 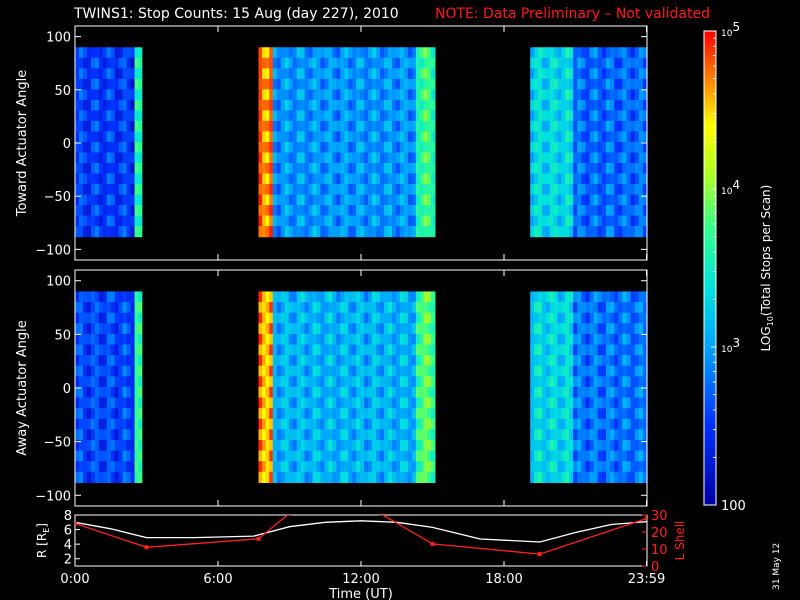 What do you see at coordinates (360, 593) in the screenshot?
I see `x-axis-label: Time (UT)` at bounding box center [360, 593].